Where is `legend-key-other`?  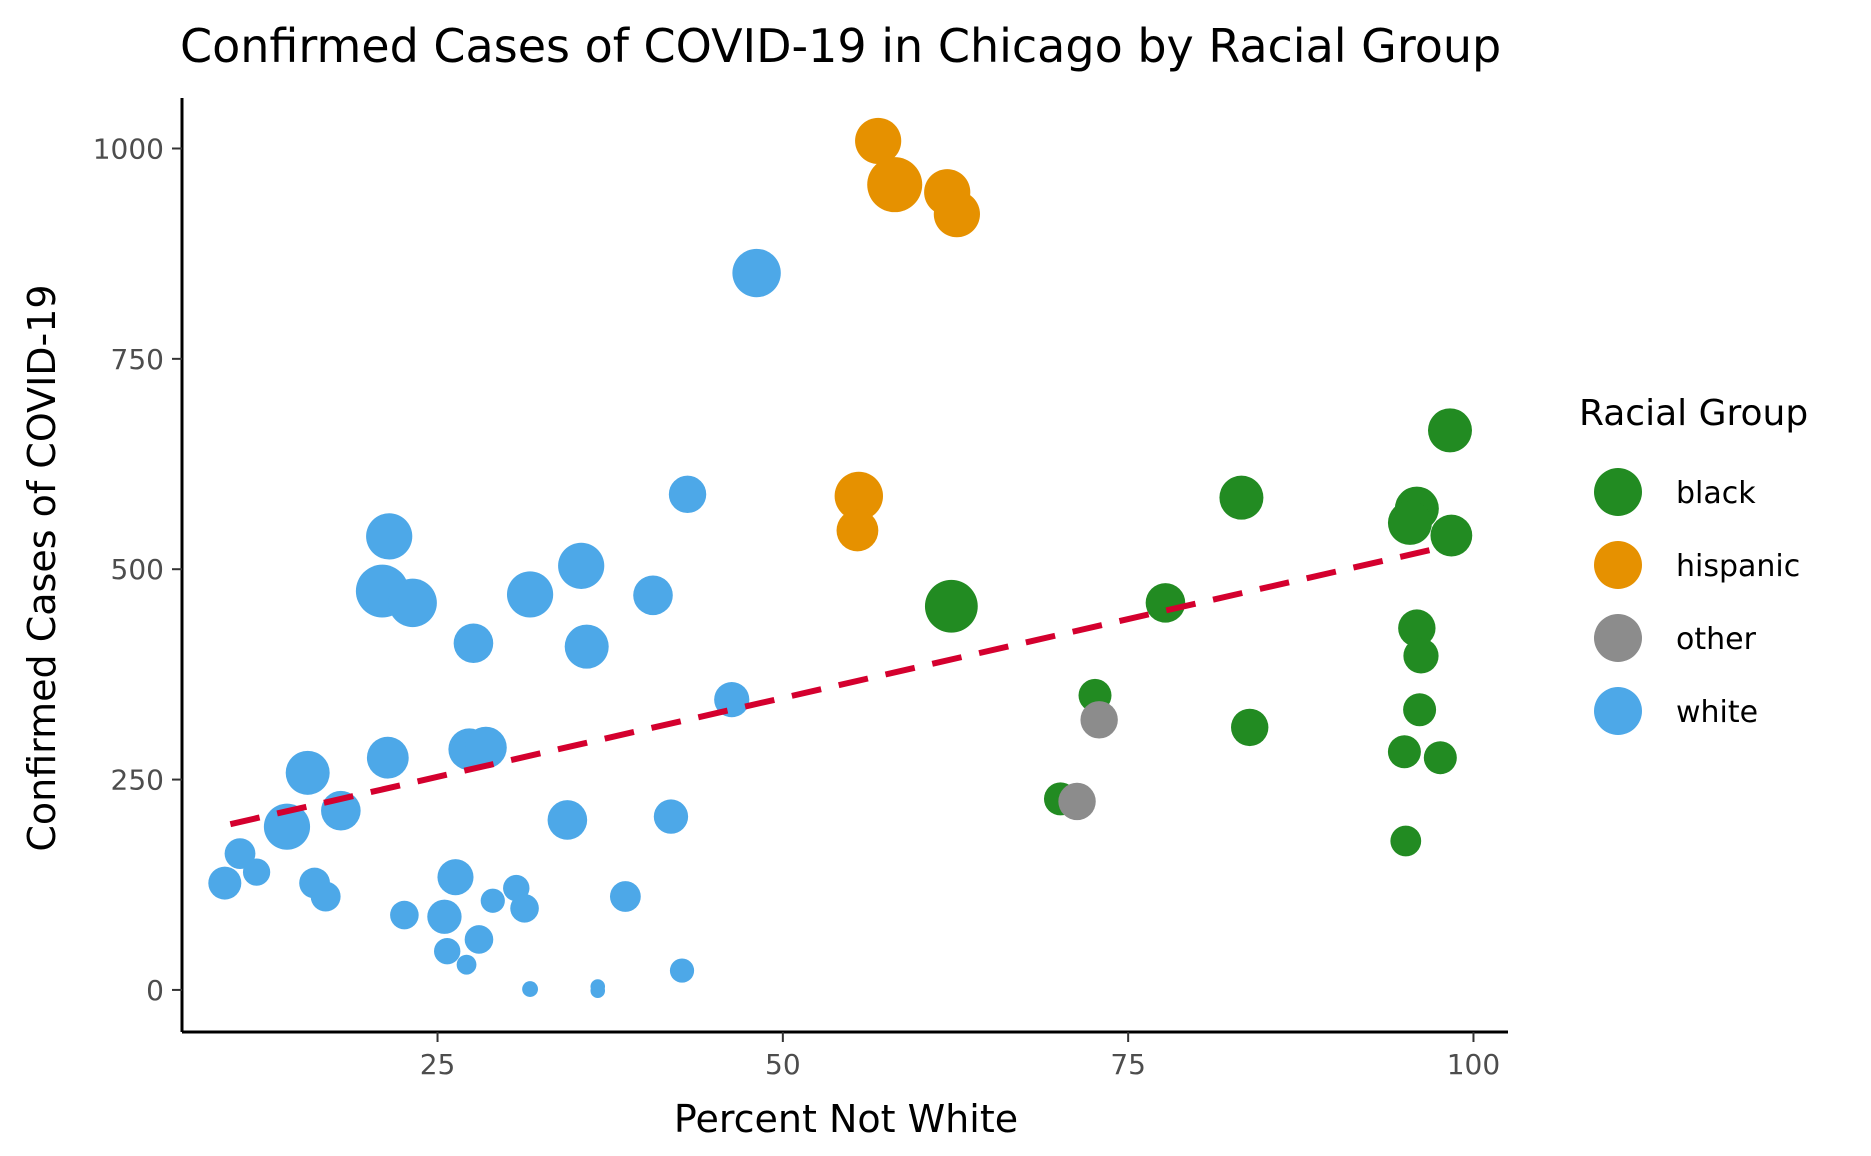 legend-key-other is located at coordinates (1618, 638).